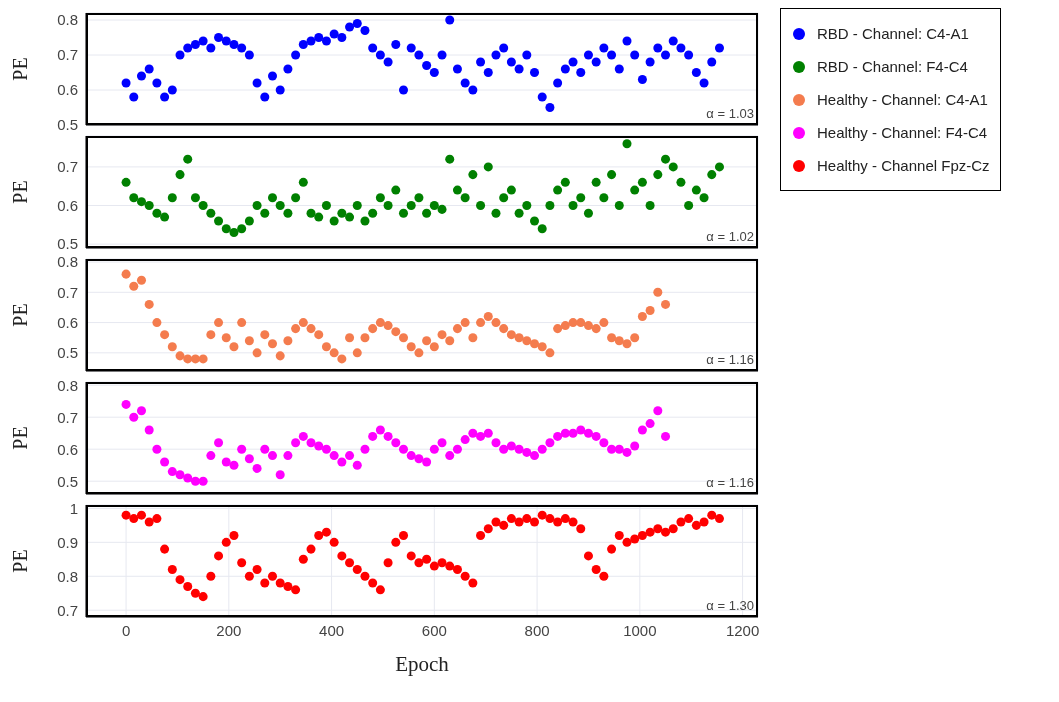 This screenshot has height=702, width=1059. I want to click on x-tick-label: 400, so click(332, 630).